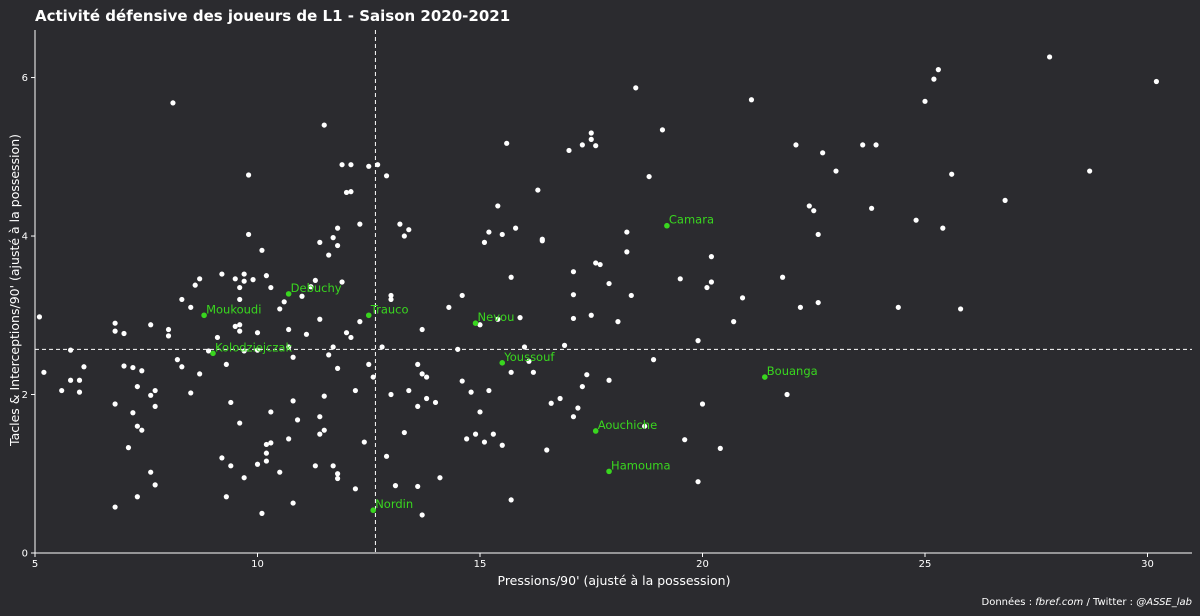 Image resolution: width=1200 pixels, height=616 pixels. Describe the element at coordinates (1009, 602) in the screenshot. I see `caption-prefix: Données :` at that location.